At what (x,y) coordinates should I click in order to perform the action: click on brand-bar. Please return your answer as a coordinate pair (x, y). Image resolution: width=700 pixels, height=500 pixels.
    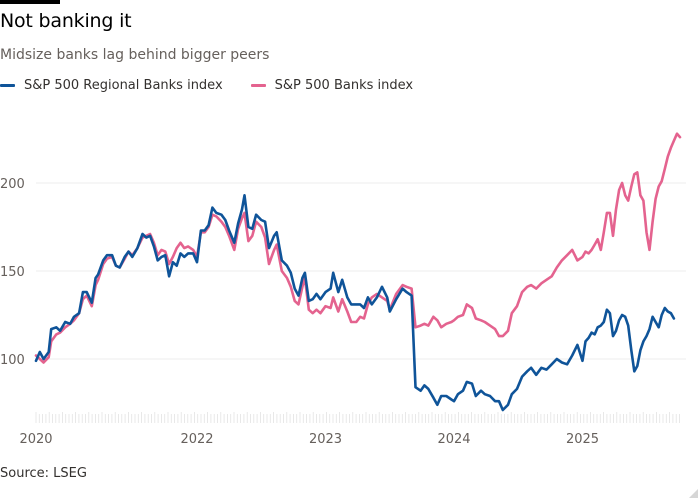
    Looking at the image, I should click on (30, 2).